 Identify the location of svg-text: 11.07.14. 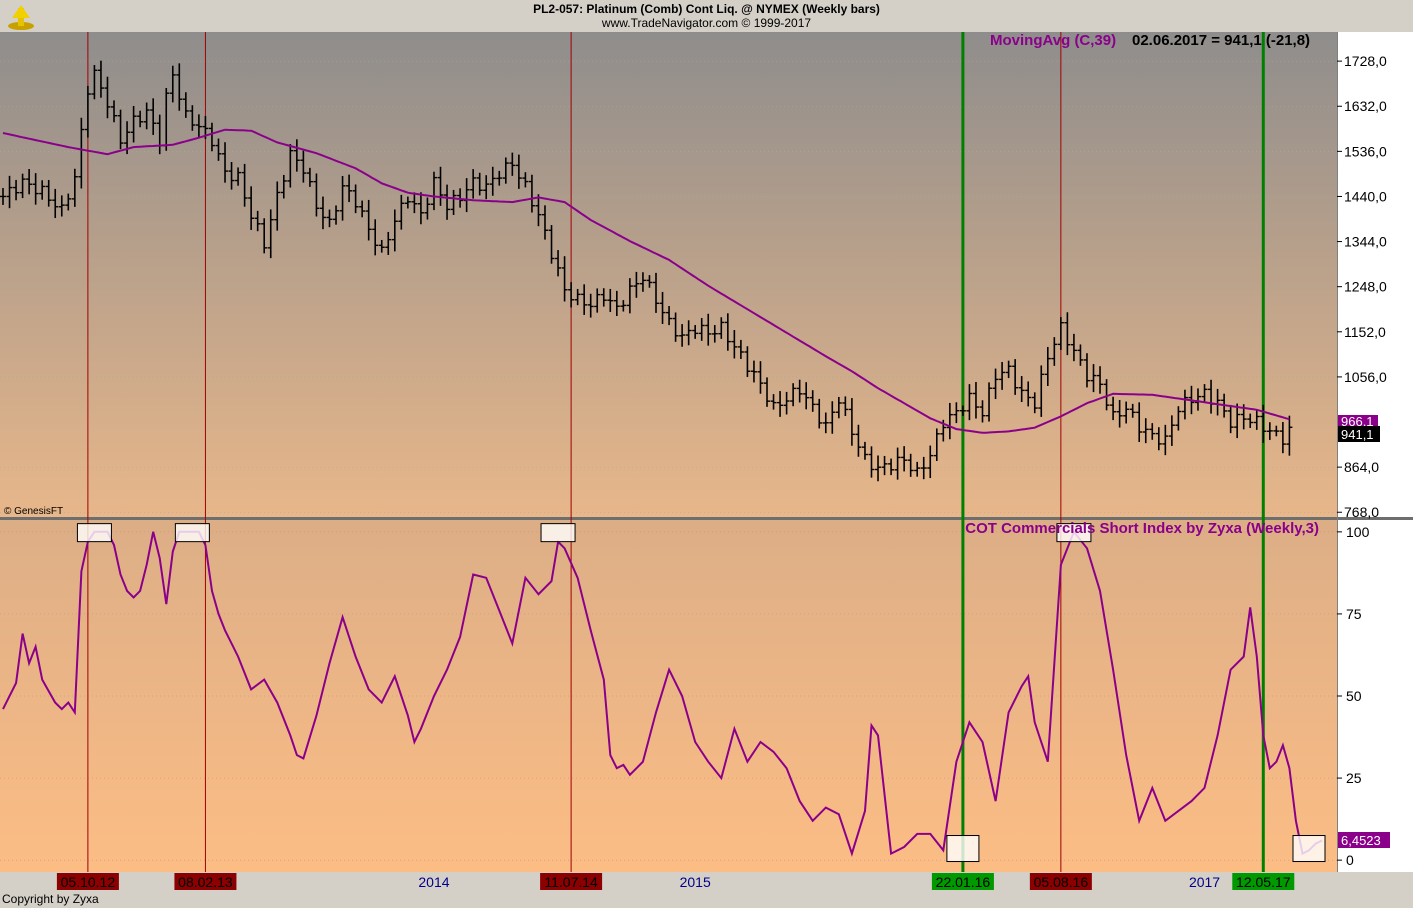
(571, 882).